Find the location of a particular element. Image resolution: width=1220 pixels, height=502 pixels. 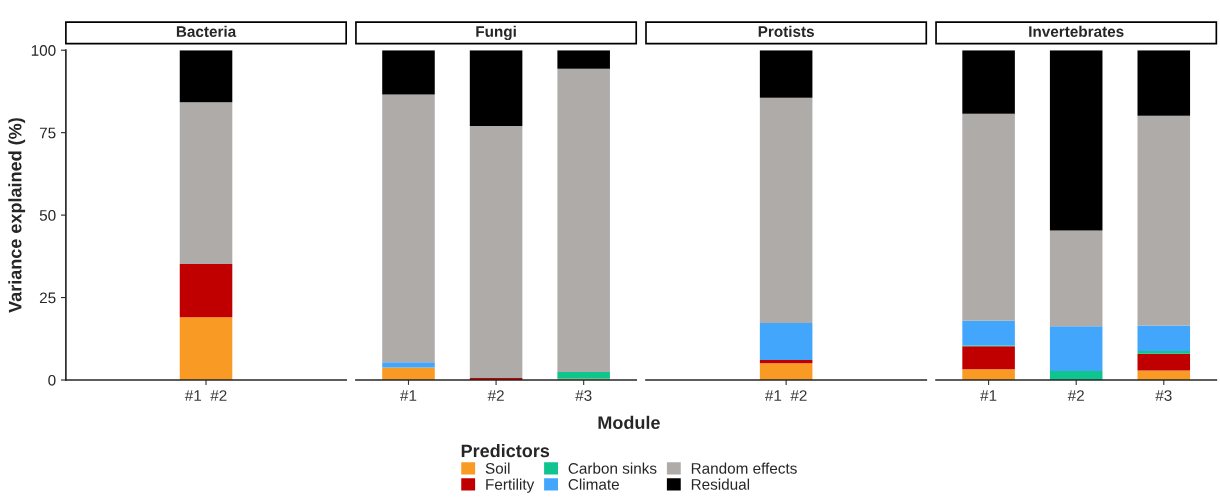

y-tick-label: 25 is located at coordinates (47, 298).